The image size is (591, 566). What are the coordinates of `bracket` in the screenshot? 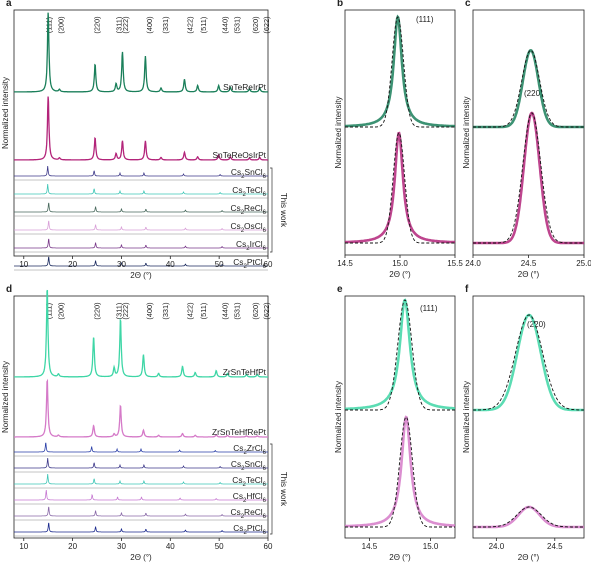 It's located at (271, 210).